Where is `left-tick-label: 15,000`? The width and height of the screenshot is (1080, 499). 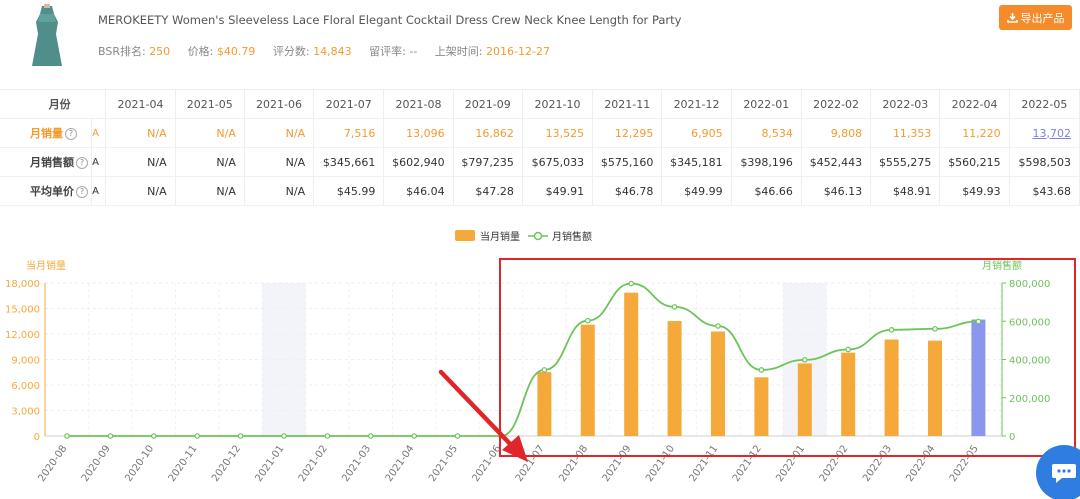
left-tick-label: 15,000 is located at coordinates (22, 310).